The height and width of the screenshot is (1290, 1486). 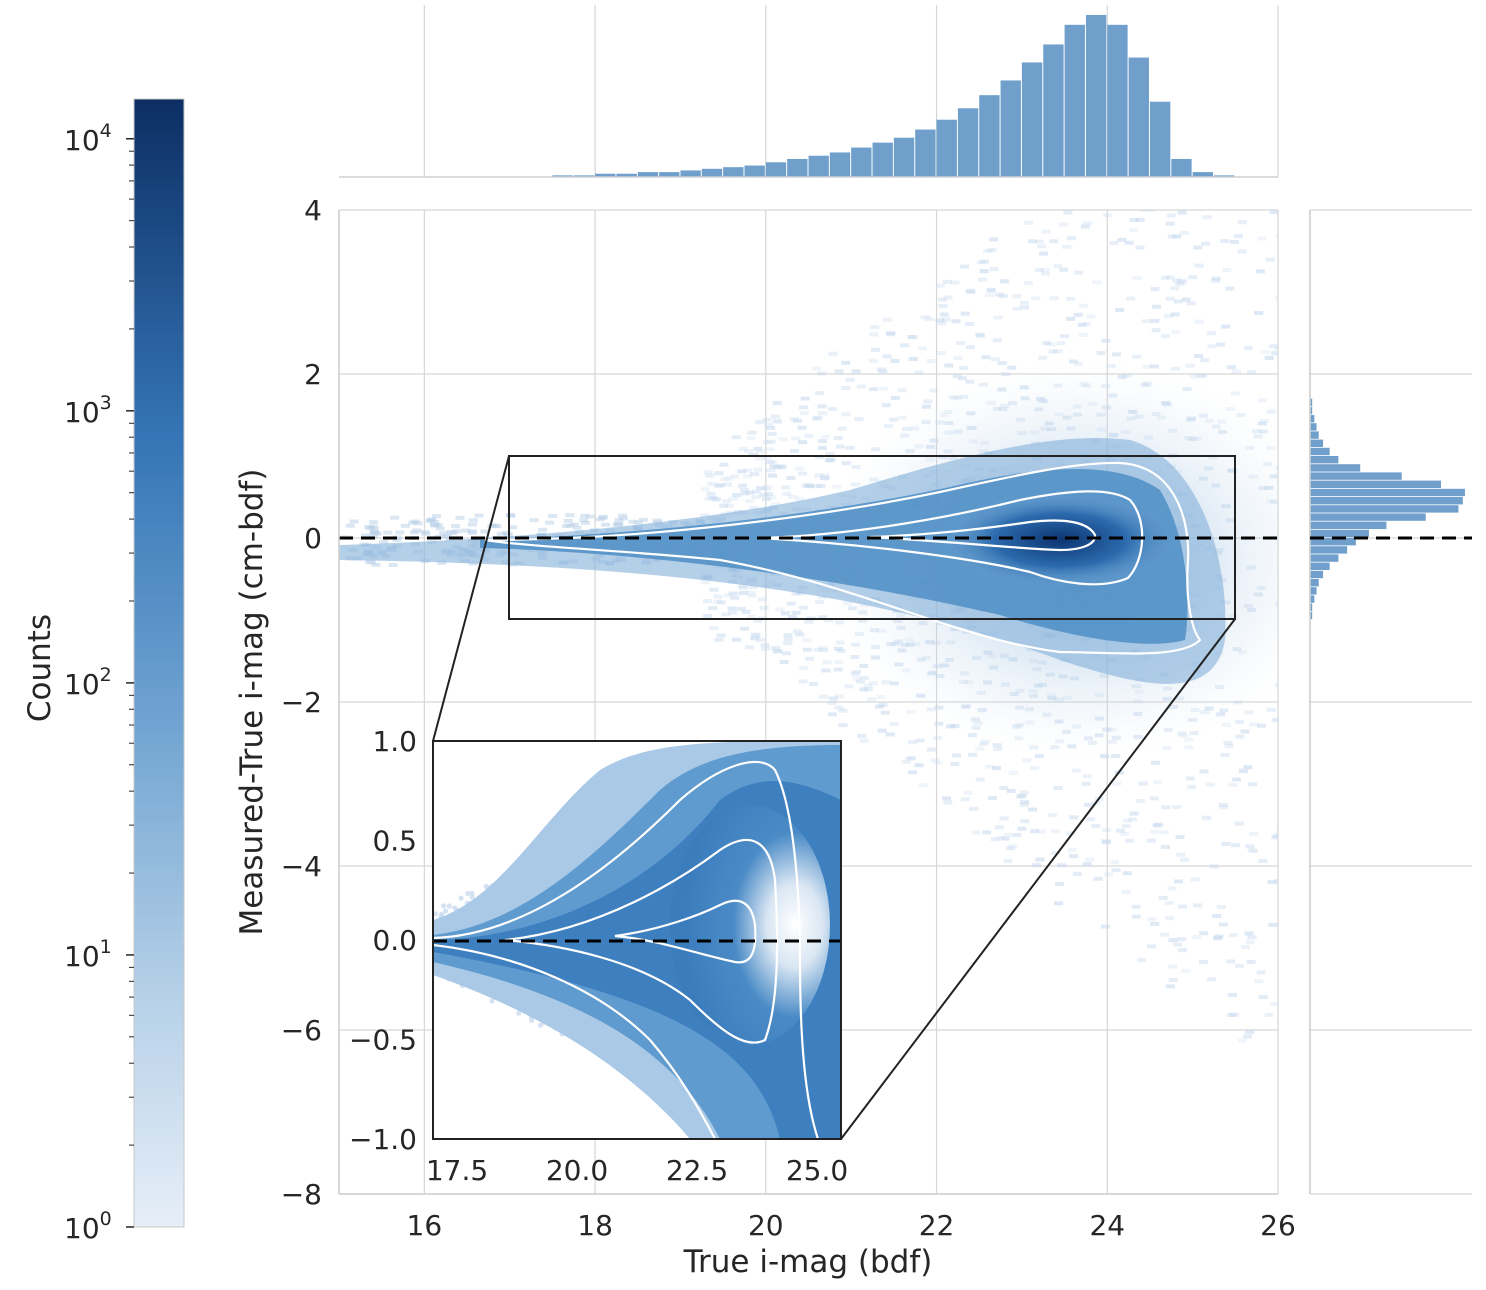 I want to click on inset-tick-labels: 17.5 20.0 22.5 25.0 1.0 0.5 0.0 −0.5 −1.0, so click(x=598, y=956).